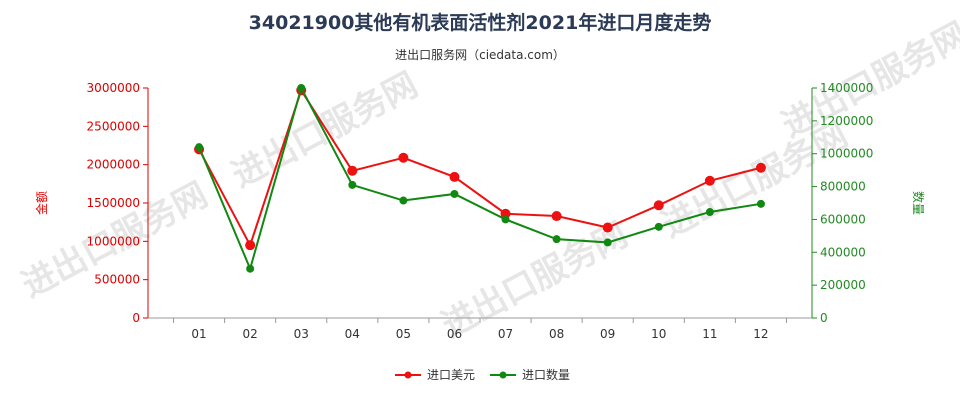 Image resolution: width=960 pixels, height=400 pixels. Describe the element at coordinates (480, 55) in the screenshot. I see `chart-subtitle: 进出口服务网（ciedata.com）` at that location.